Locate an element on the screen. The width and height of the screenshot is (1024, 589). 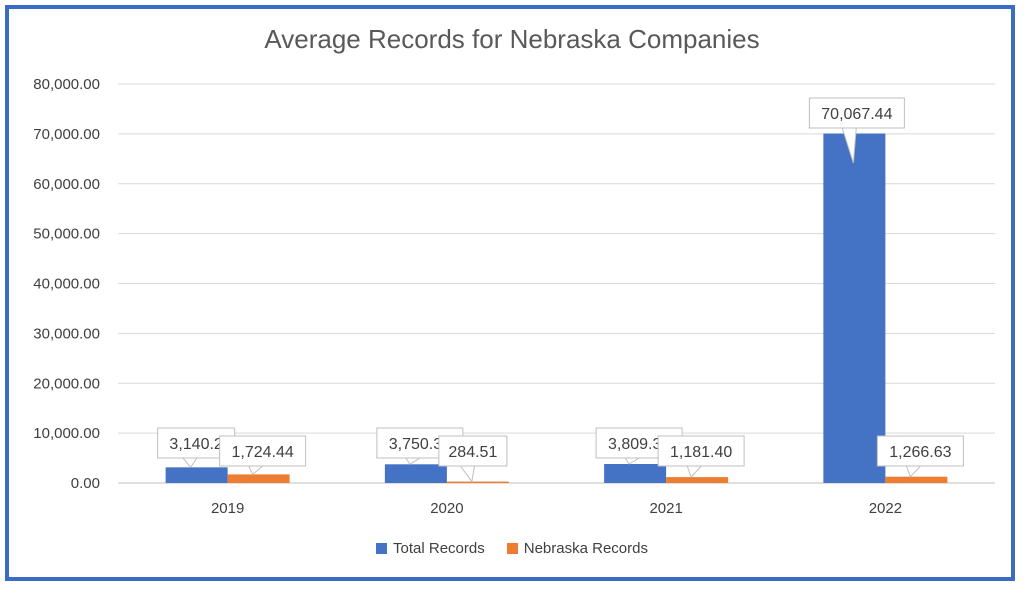
y-tick-label: 40,000.00 is located at coordinates (66, 284).